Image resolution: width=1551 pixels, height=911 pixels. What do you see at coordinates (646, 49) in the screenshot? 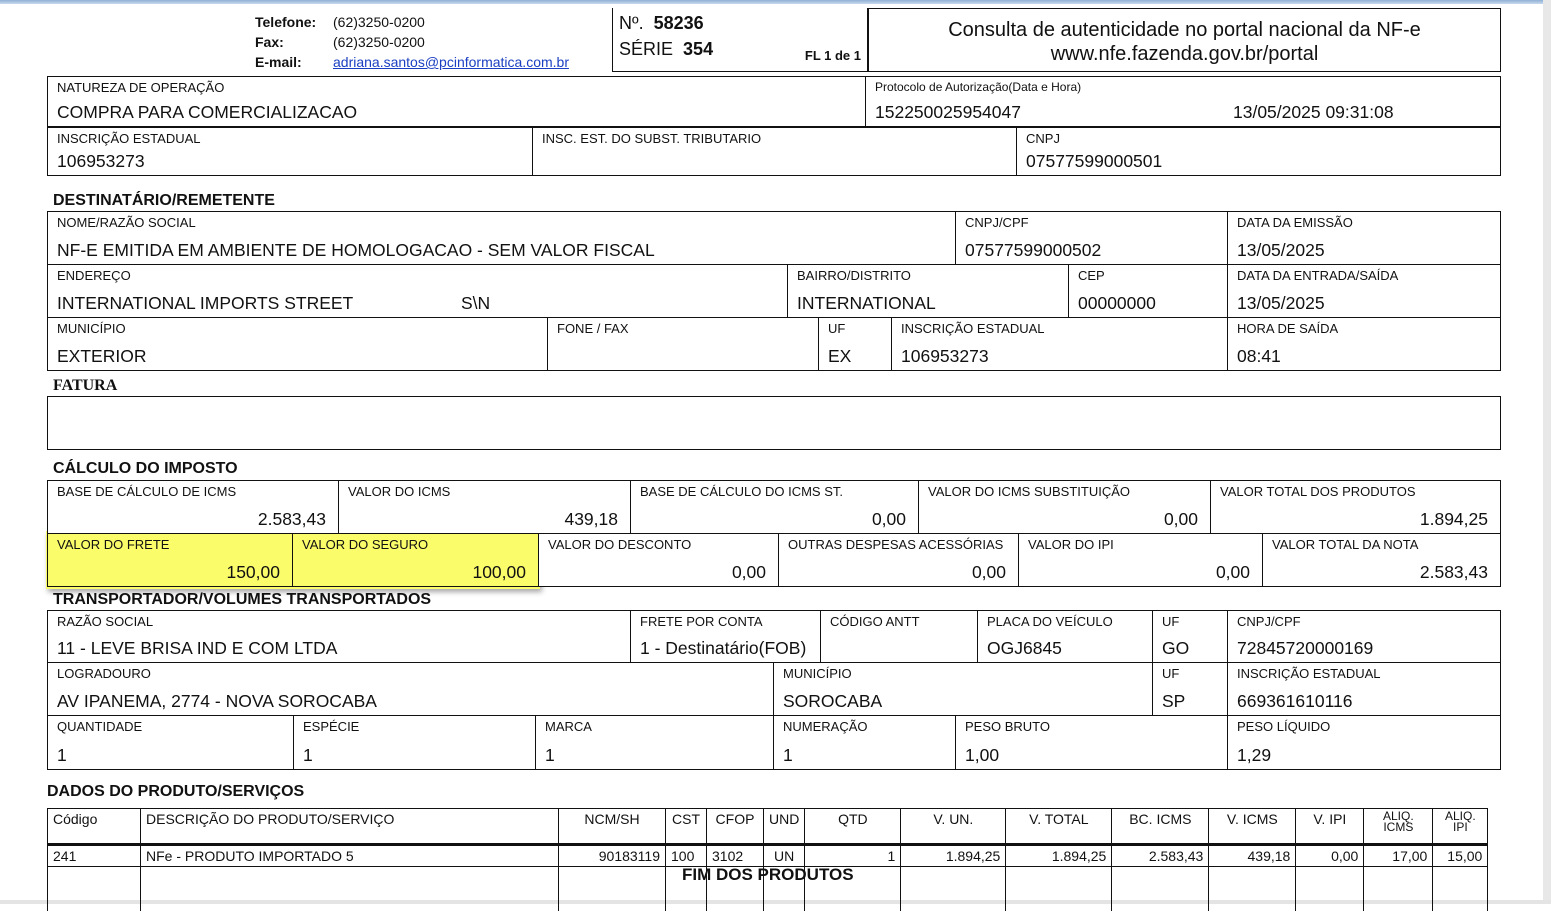
I see `serie-label: SÉRIE` at bounding box center [646, 49].